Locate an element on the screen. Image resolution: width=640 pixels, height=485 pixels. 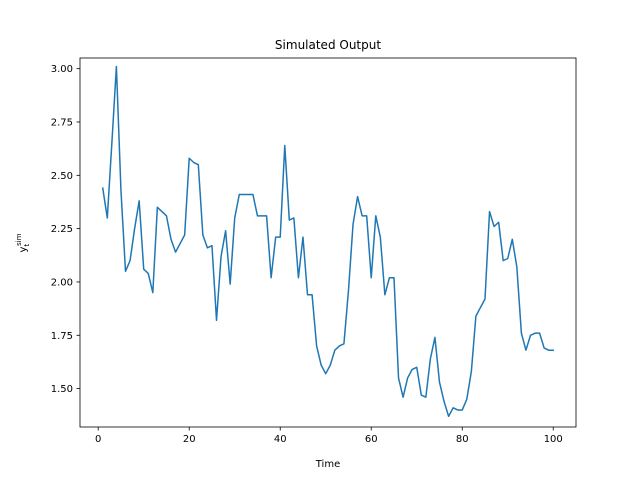
y-axis-label-subscript: t is located at coordinates (27, 245).